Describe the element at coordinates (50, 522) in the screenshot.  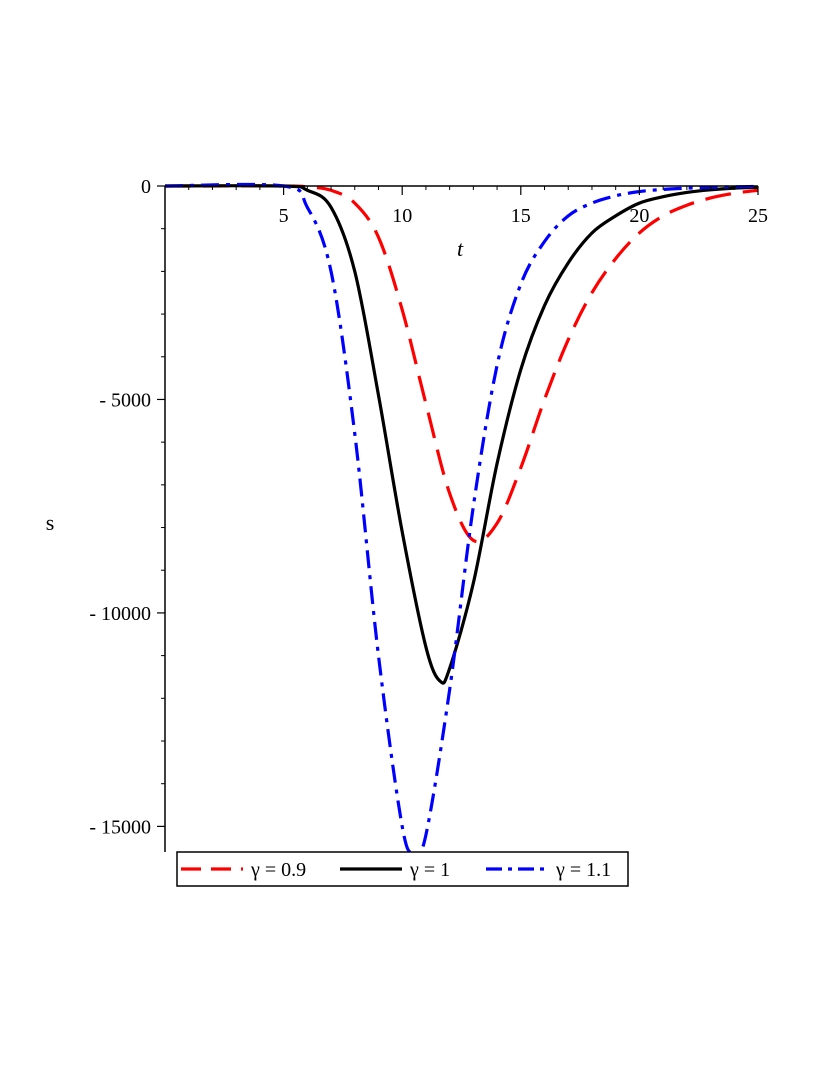
I see `y-axis-label: s` at that location.